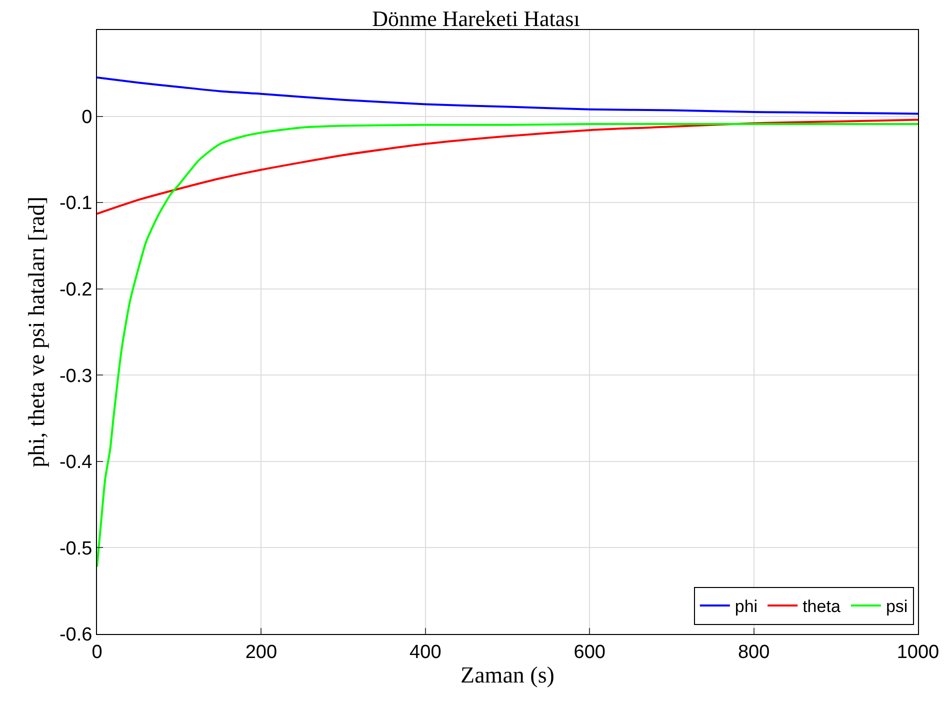 This screenshot has width=952, height=711. Describe the element at coordinates (507, 675) in the screenshot. I see `x-axis-title: Zaman (s)` at that location.